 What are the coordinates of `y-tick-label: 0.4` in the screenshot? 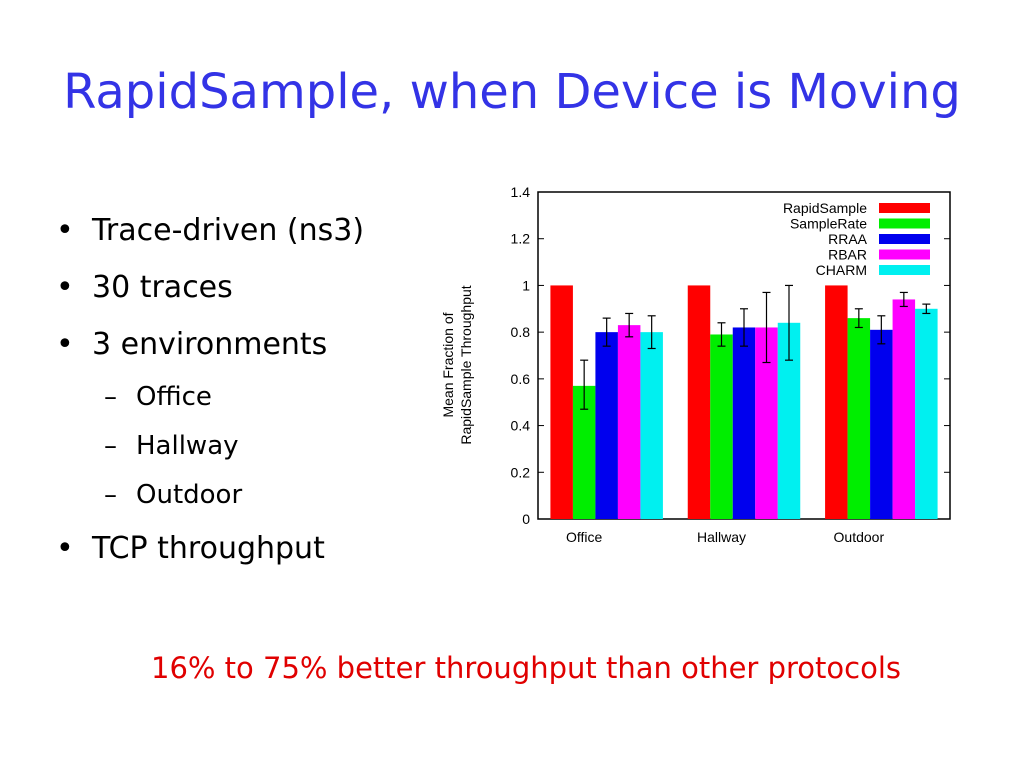 It's located at (521, 426).